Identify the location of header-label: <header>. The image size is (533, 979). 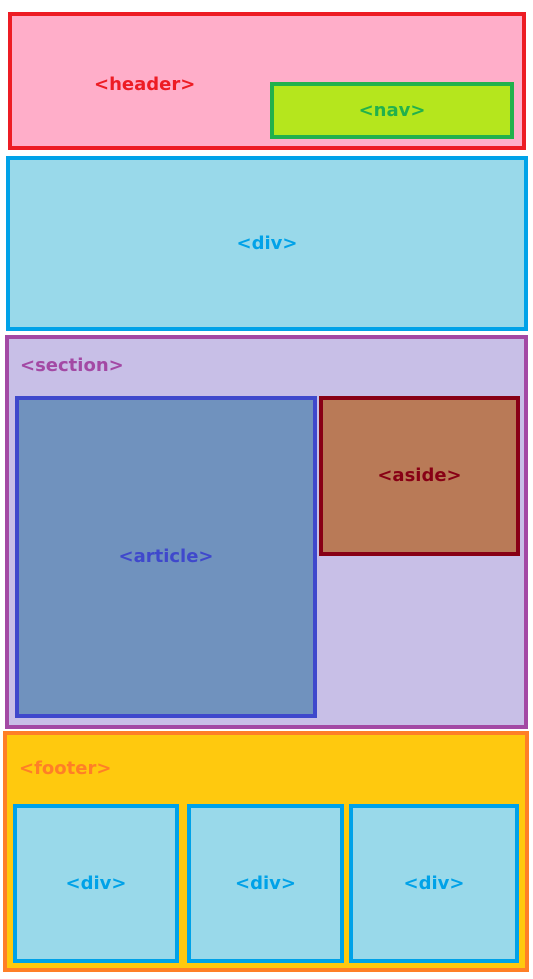
(145, 84).